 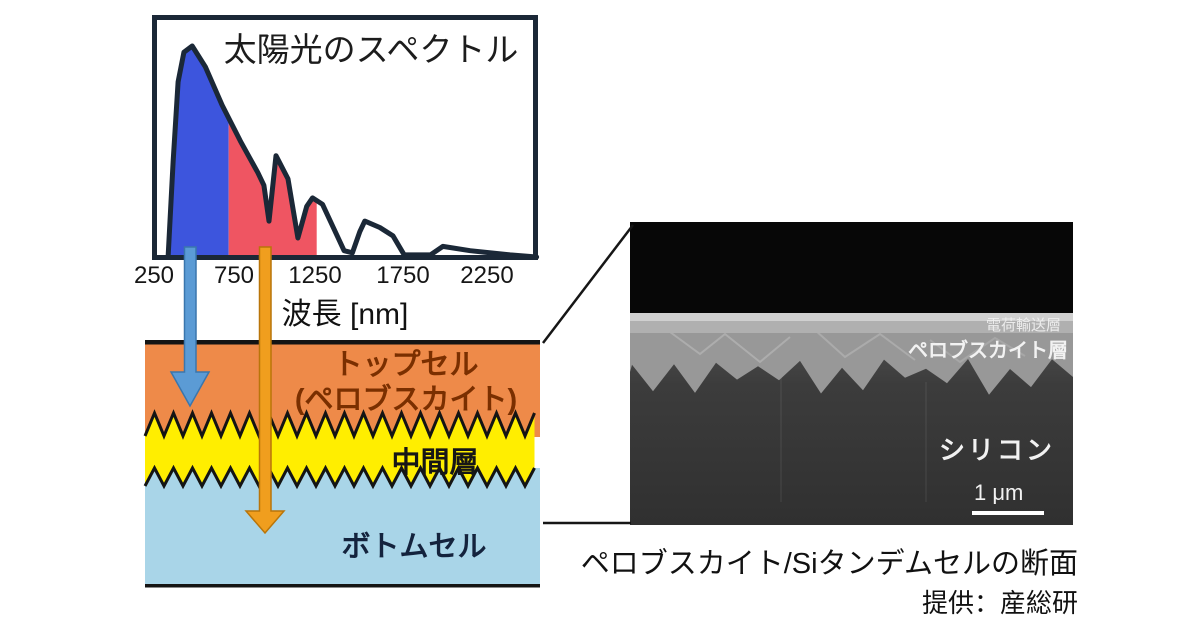 What do you see at coordinates (339, 477) in the screenshot?
I see `zigzag-interface-bottom` at bounding box center [339, 477].